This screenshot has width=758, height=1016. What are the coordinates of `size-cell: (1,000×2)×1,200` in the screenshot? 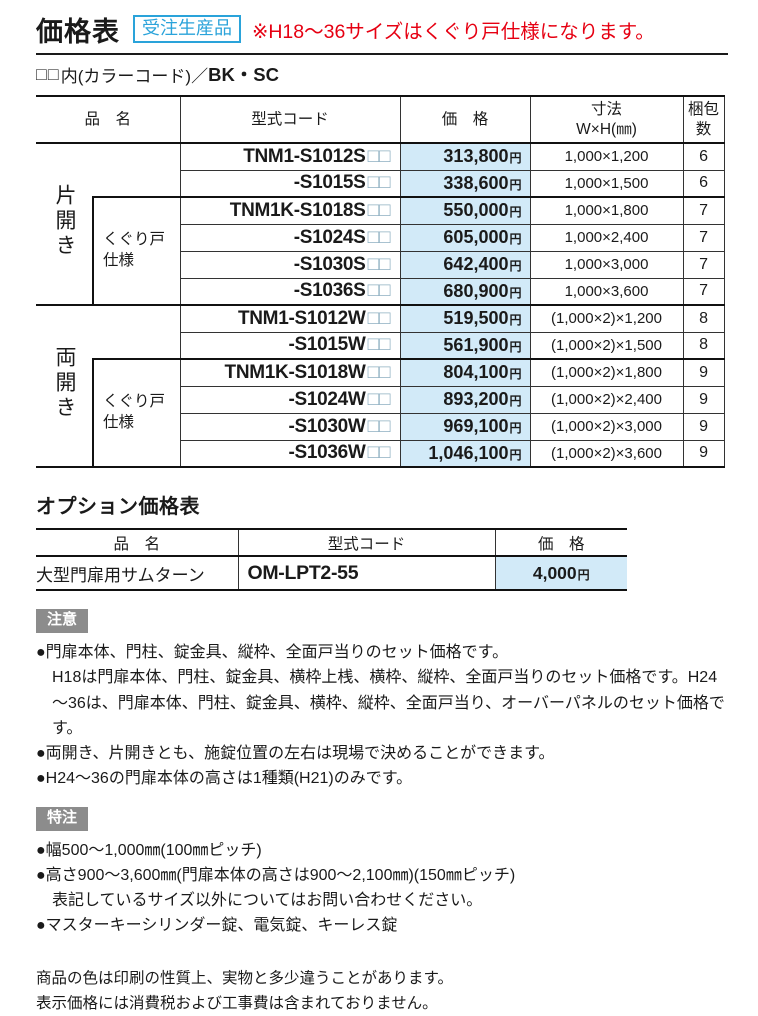 It's located at (607, 319).